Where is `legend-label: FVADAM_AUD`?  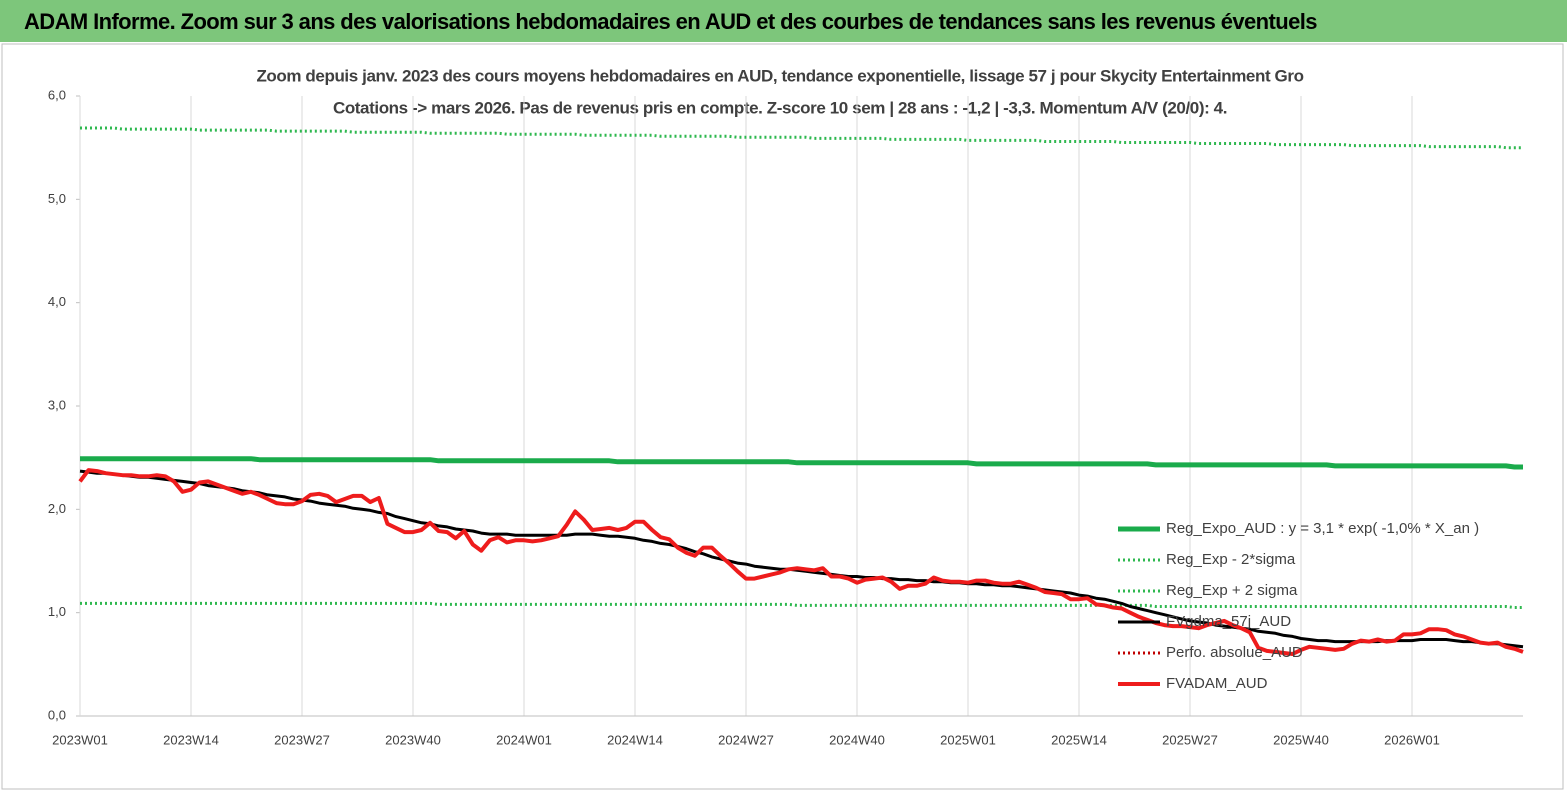
legend-label: FVADAM_AUD is located at coordinates (1217, 683).